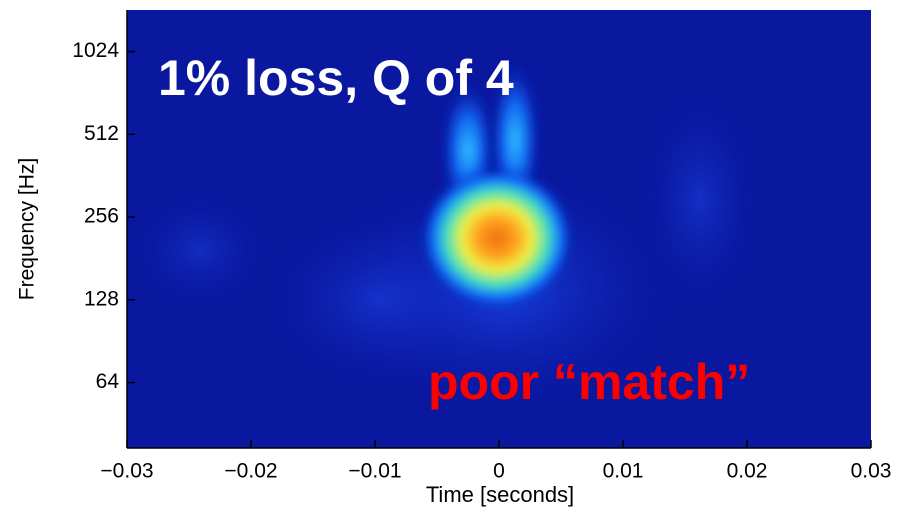 Image resolution: width=901 pixels, height=518 pixels. What do you see at coordinates (871, 471) in the screenshot?
I see `x-tick-label: 0.03` at bounding box center [871, 471].